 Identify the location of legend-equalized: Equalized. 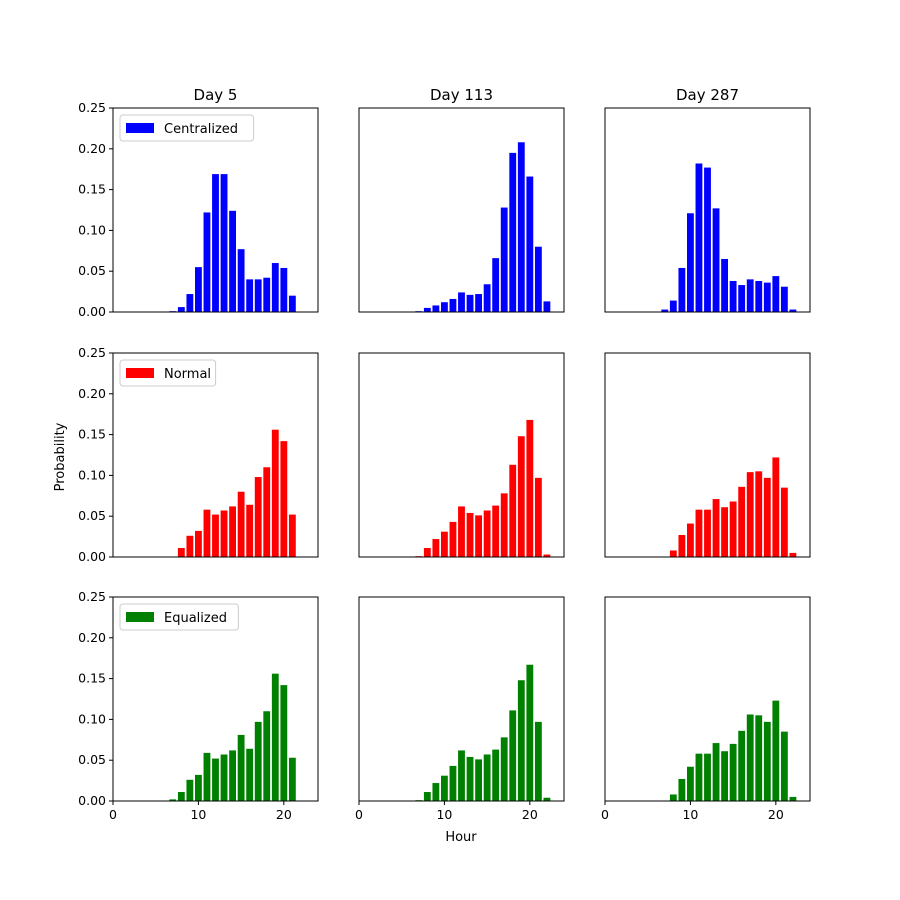
(179, 617).